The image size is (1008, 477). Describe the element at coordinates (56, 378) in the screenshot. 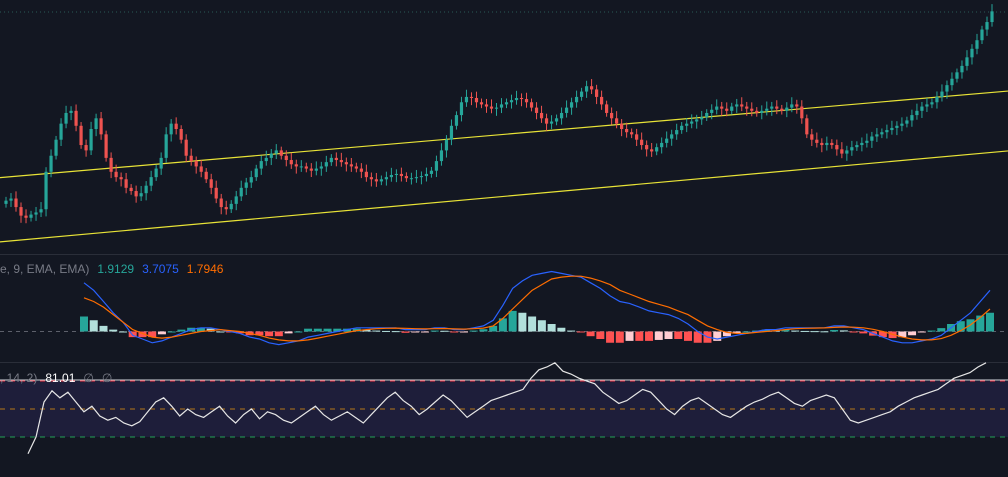

I see `rsi-legend: , 14, 2) 81.01 ∅ ∅` at that location.